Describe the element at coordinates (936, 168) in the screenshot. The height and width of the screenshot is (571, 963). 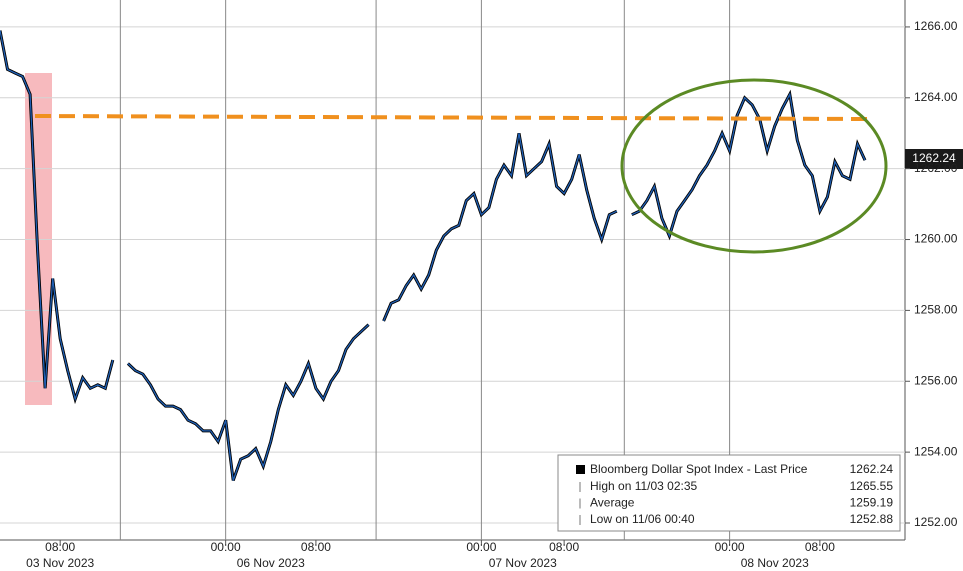
I see `y-tick-label: 1262.00` at that location.